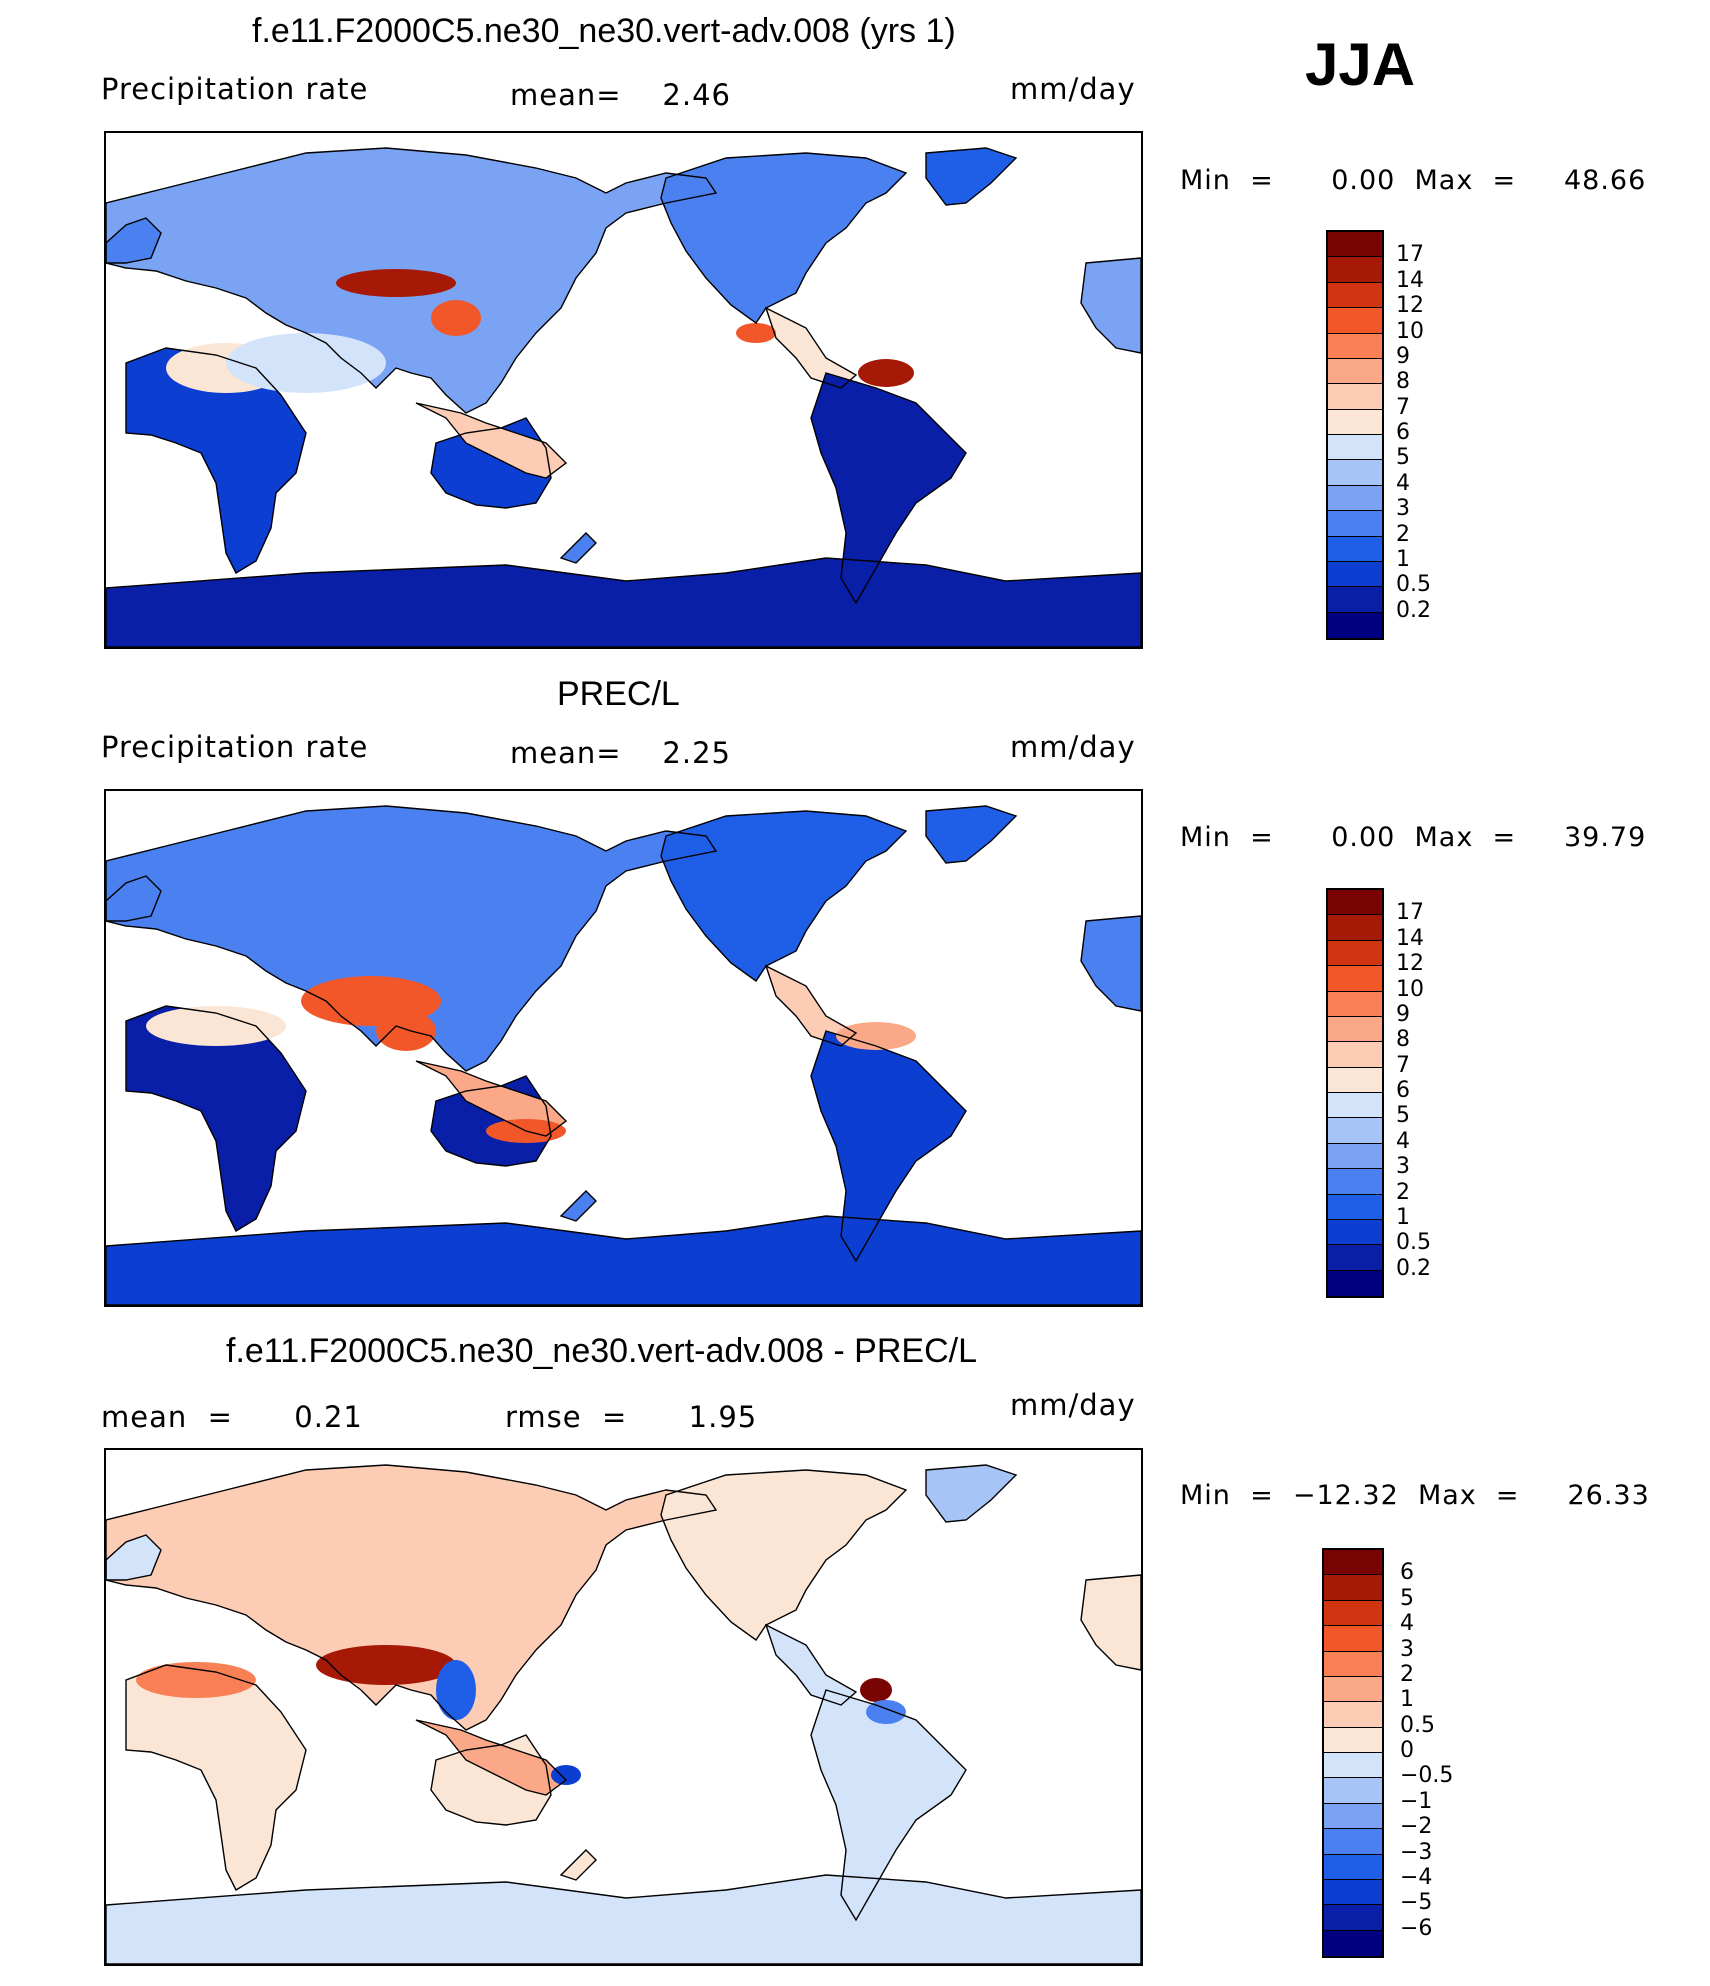 This screenshot has width=1710, height=1986. I want to click on colorbar-label: 14, so click(1410, 938).